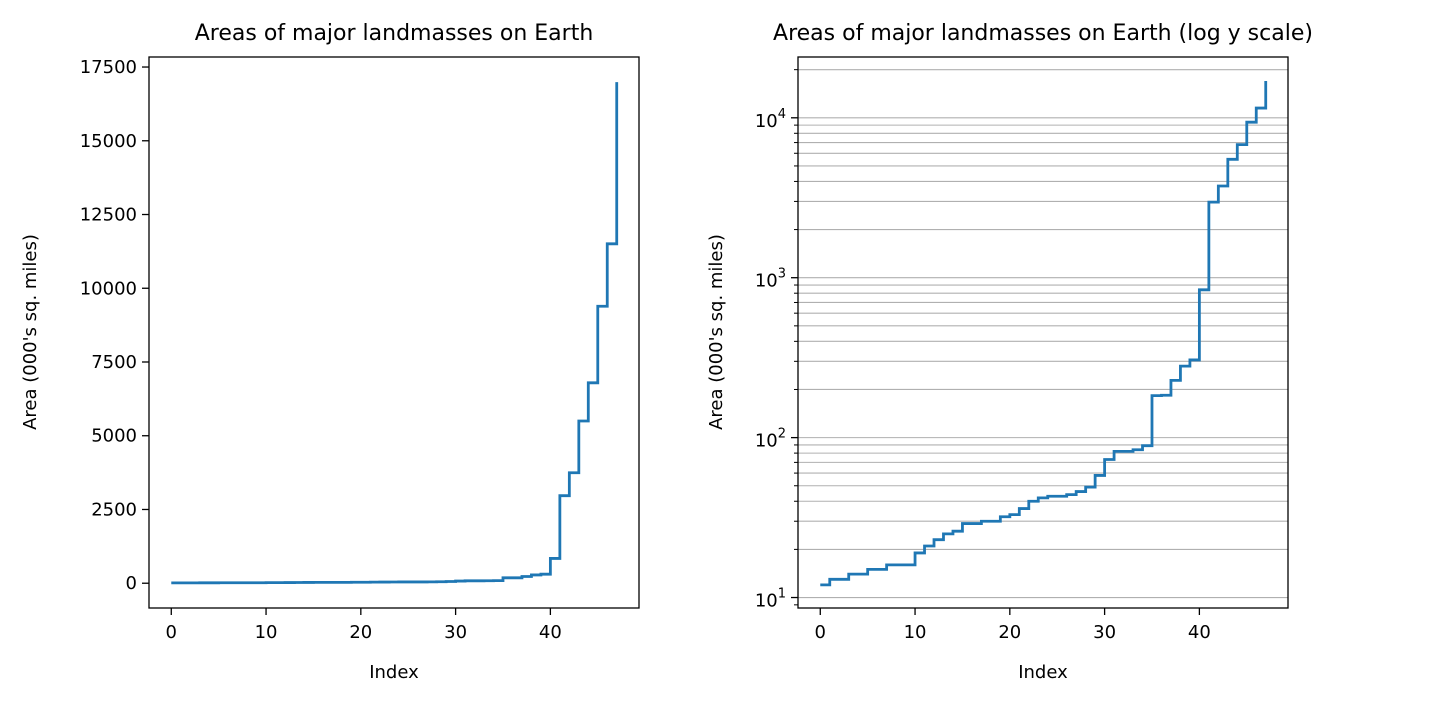 This screenshot has width=1431, height=702. I want to click on y-tick-label: 15000, so click(108, 141).